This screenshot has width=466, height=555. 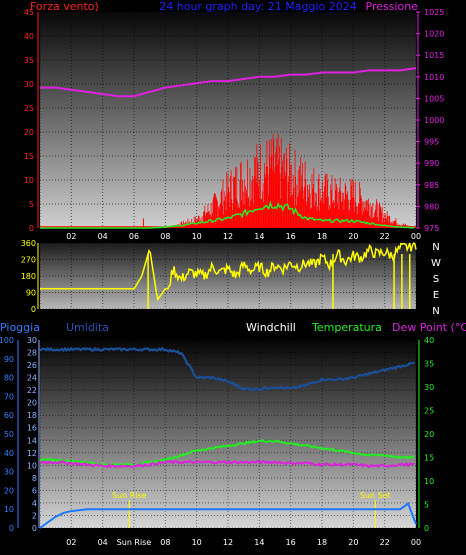 I want to click on middle-series, so click(x=228, y=275).